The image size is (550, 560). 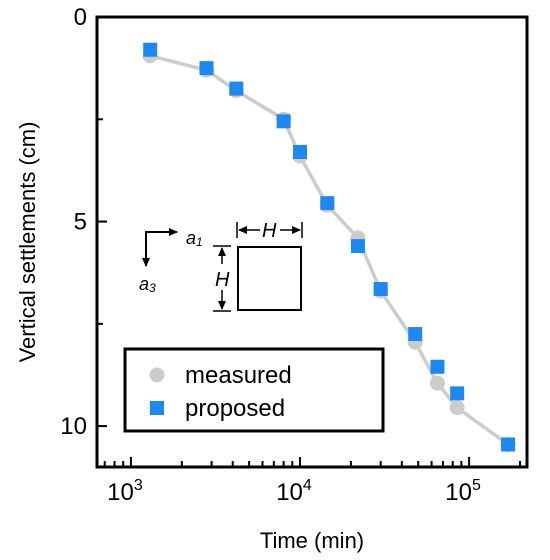 What do you see at coordinates (463, 491) in the screenshot?
I see `x-tick-label: 10⁵` at bounding box center [463, 491].